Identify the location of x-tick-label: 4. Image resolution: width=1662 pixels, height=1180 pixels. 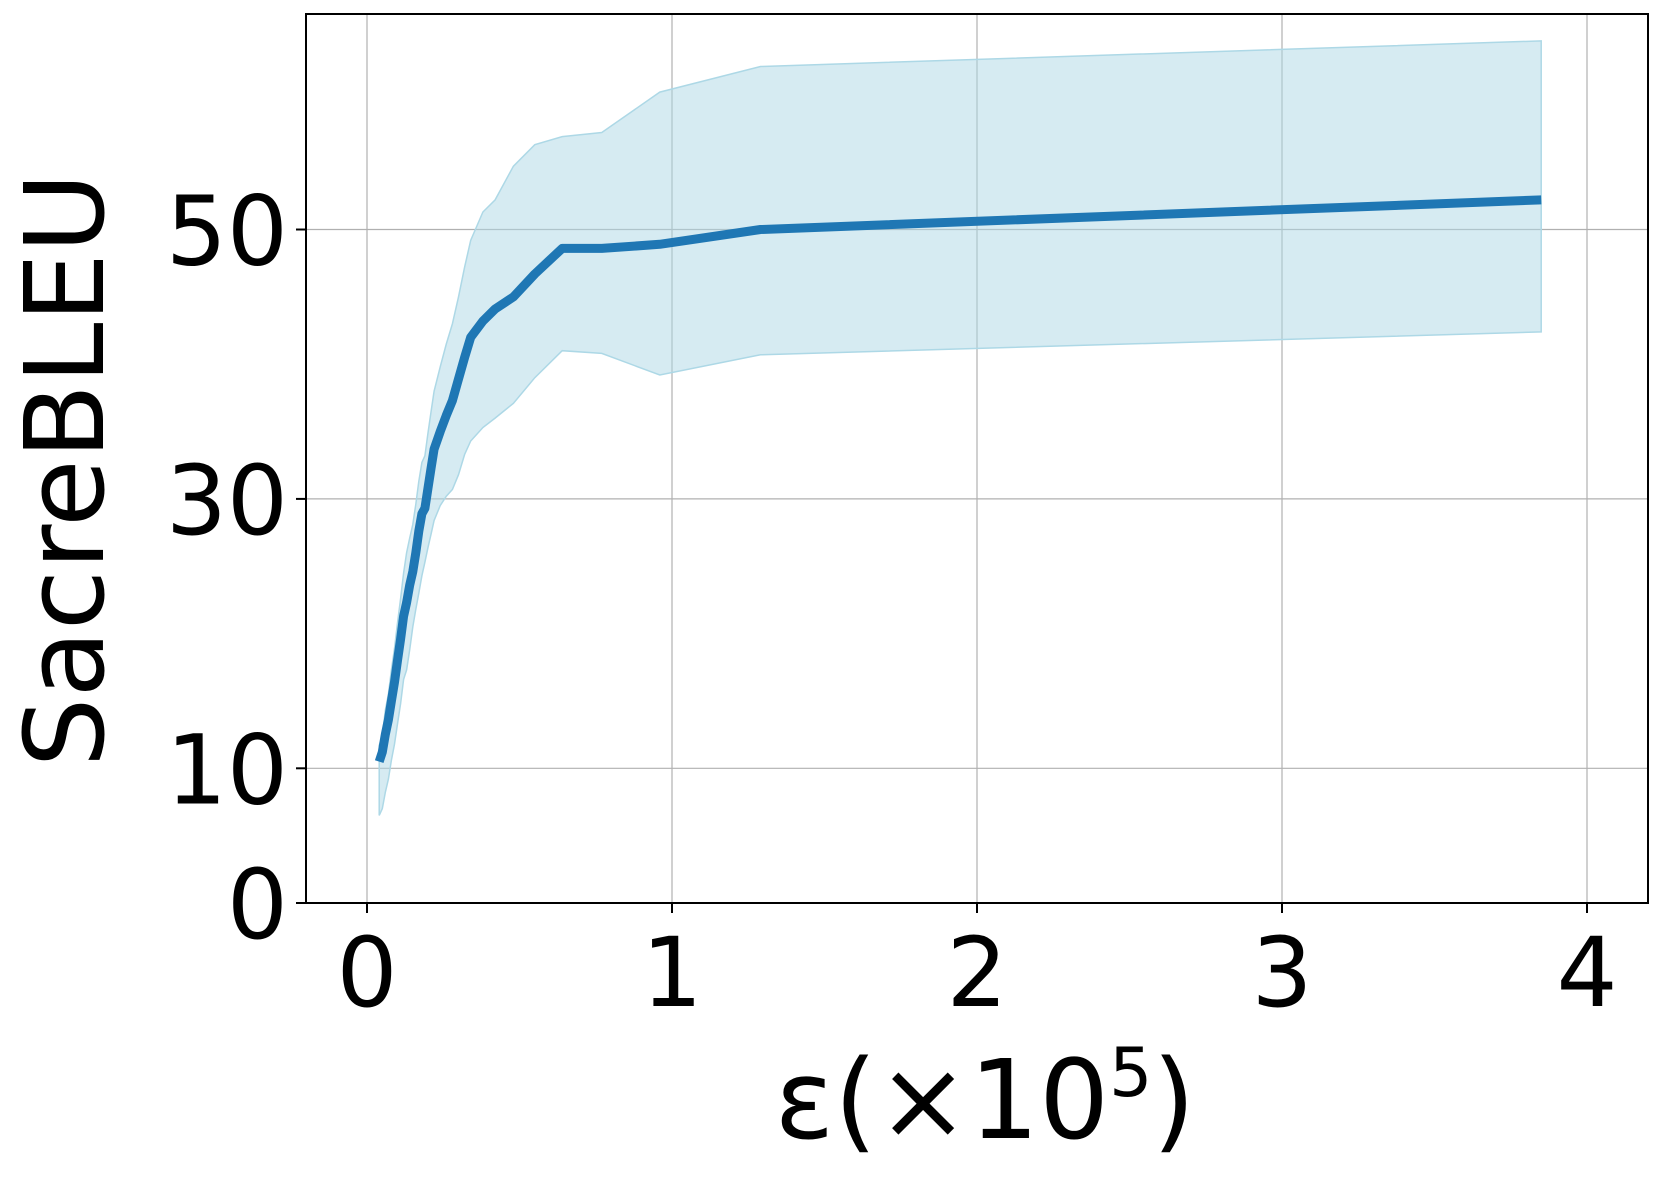
(1586, 973).